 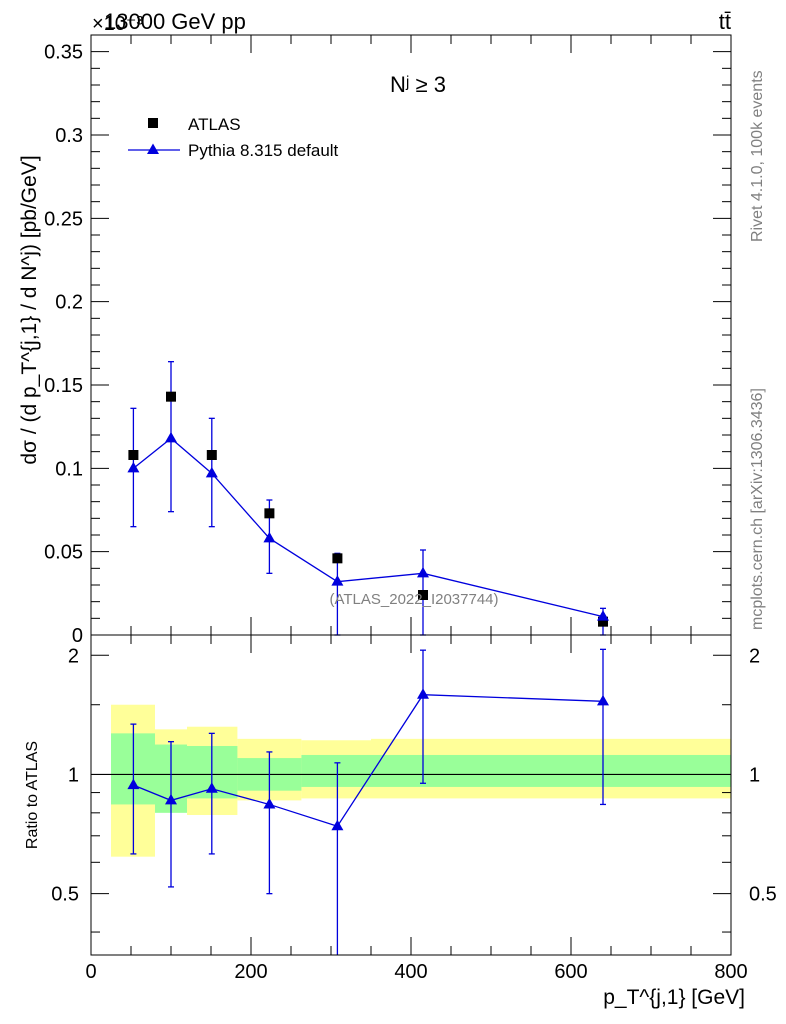 I want to click on y-tick-label: 0.1, so click(x=69, y=469).